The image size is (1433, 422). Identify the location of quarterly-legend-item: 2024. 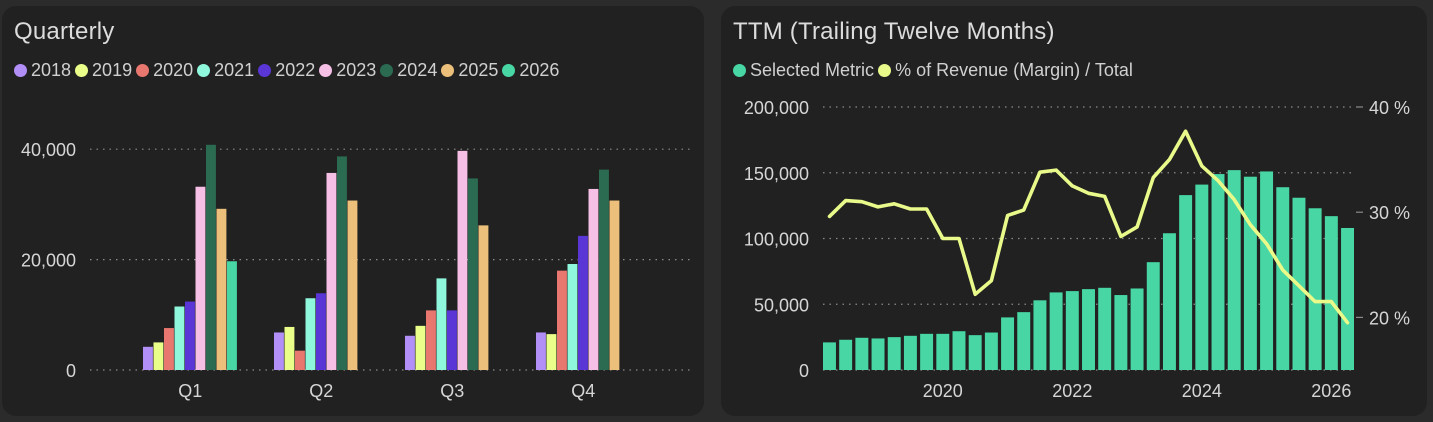
(408, 70).